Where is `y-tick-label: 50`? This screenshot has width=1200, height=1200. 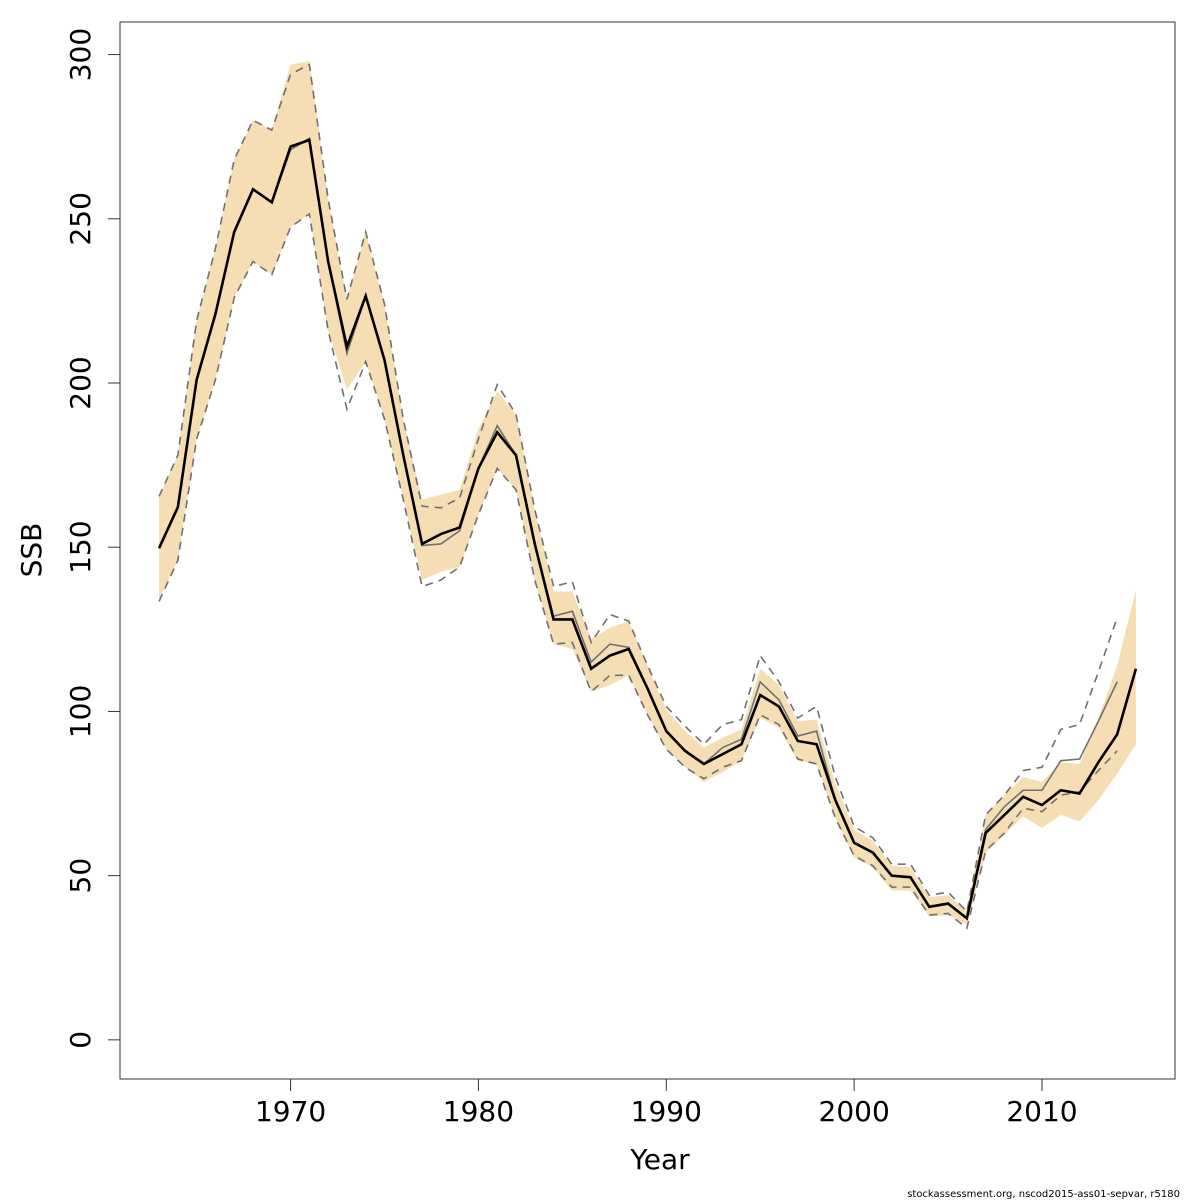
y-tick-label: 50 is located at coordinates (80, 876).